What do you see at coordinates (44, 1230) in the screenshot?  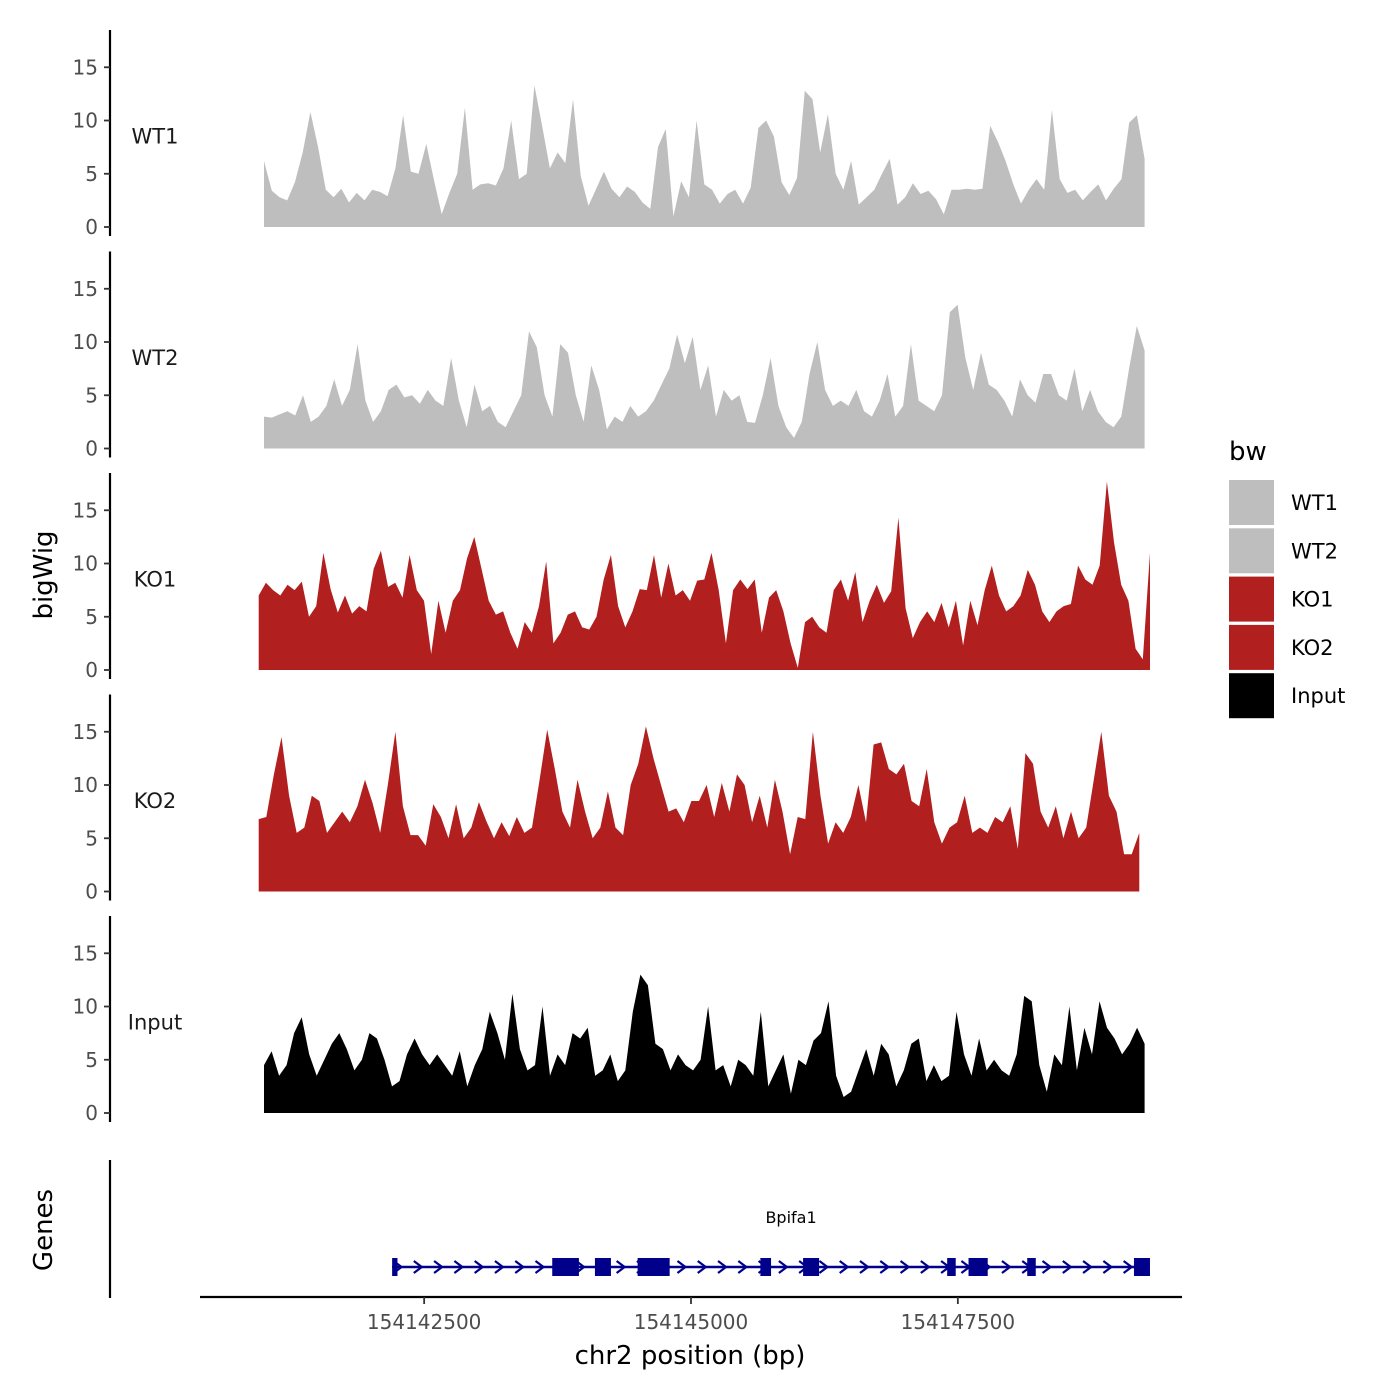 I see `genes-track-title: Genes` at bounding box center [44, 1230].